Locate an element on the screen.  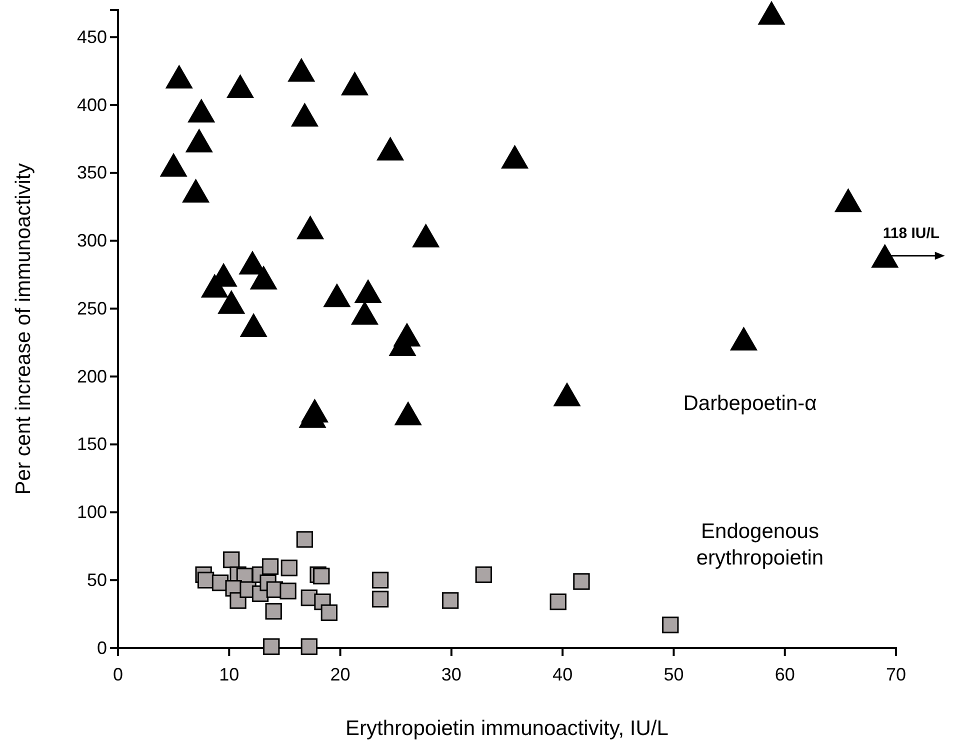
x-tick-label: 40 is located at coordinates (562, 674).